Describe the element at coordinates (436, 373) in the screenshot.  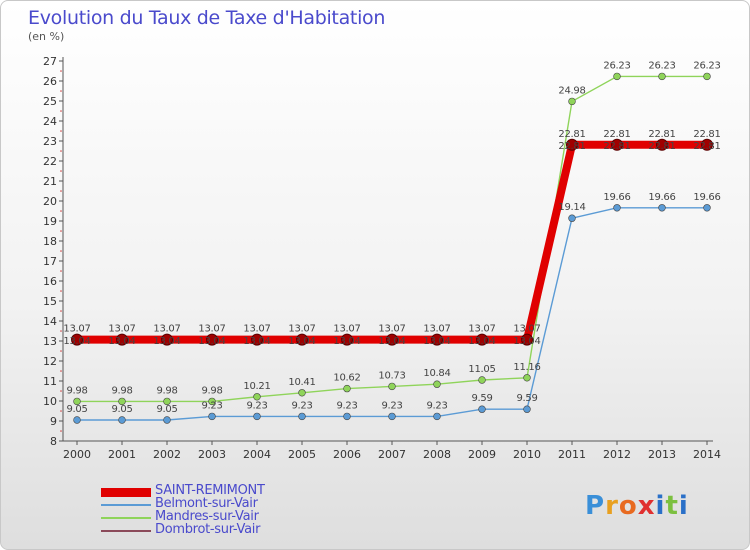
I see `data-label-mandres-sur-vair: 10.84` at that location.